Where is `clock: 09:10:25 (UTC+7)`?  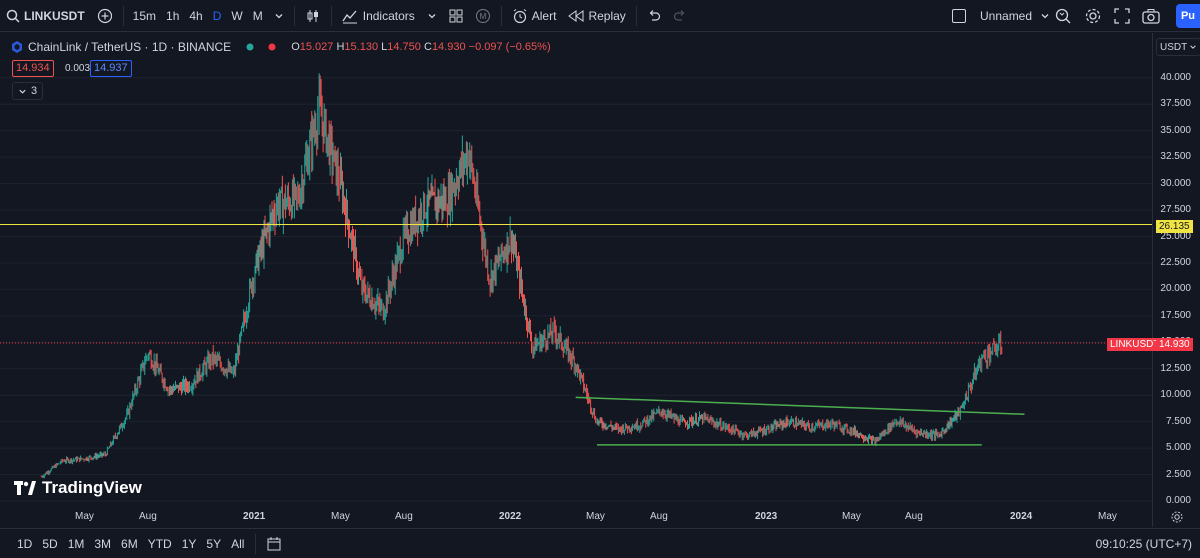
clock: 09:10:25 (UTC+7) is located at coordinates (1143, 544).